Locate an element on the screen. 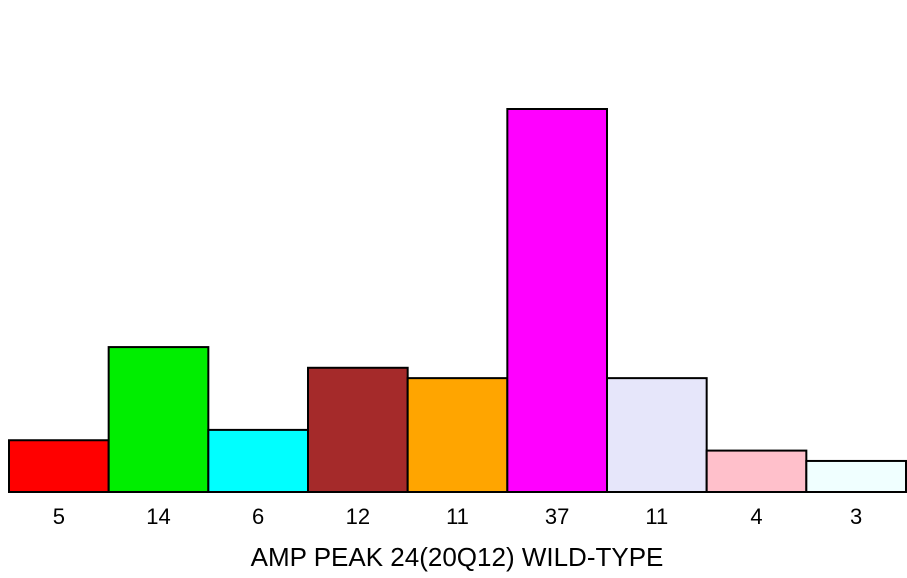  tick-label-2: 6 is located at coordinates (258, 516).